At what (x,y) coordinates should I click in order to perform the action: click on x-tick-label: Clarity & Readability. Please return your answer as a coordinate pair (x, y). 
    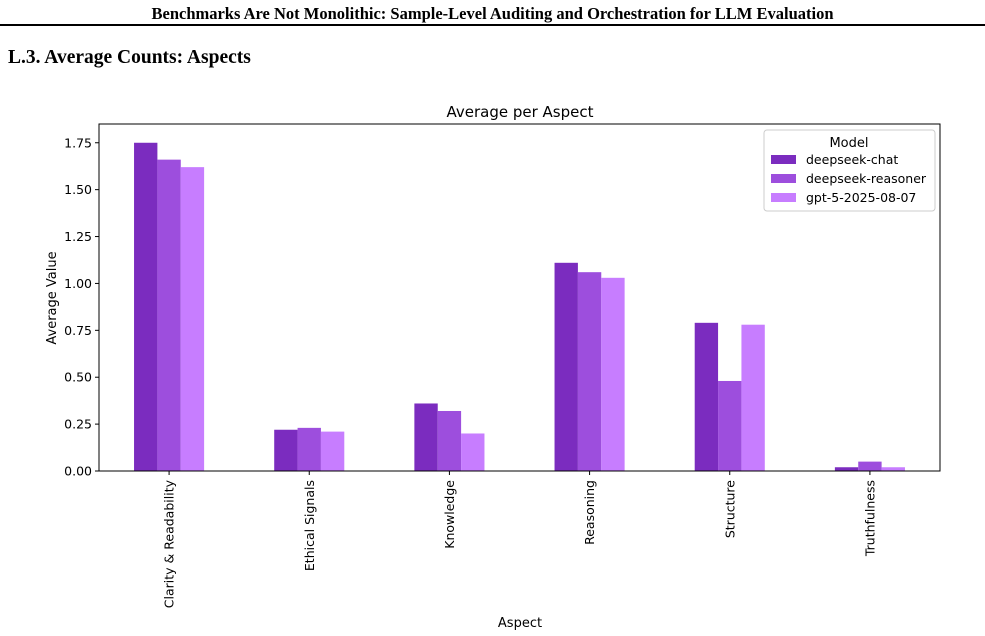
    Looking at the image, I should click on (169, 543).